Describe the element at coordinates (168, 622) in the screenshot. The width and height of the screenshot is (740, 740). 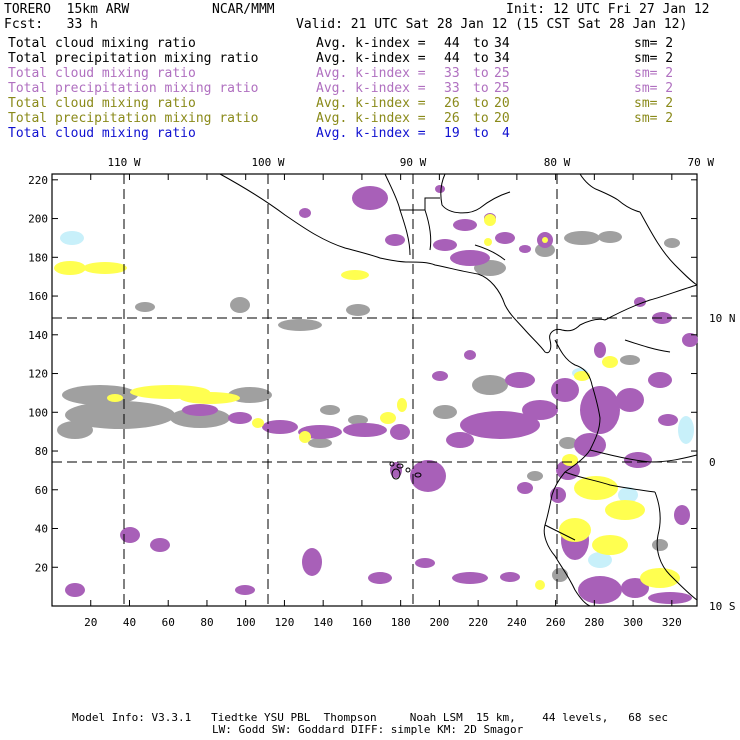
I see `x-tick-label: 60` at that location.